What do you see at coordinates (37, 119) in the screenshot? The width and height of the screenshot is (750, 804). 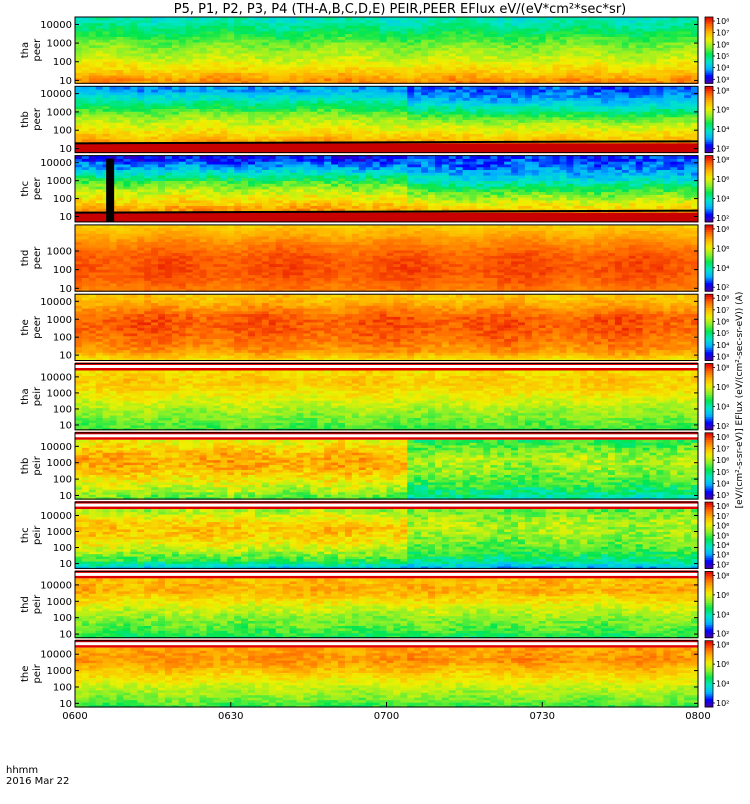 I see `panel-species-label: peer` at bounding box center [37, 119].